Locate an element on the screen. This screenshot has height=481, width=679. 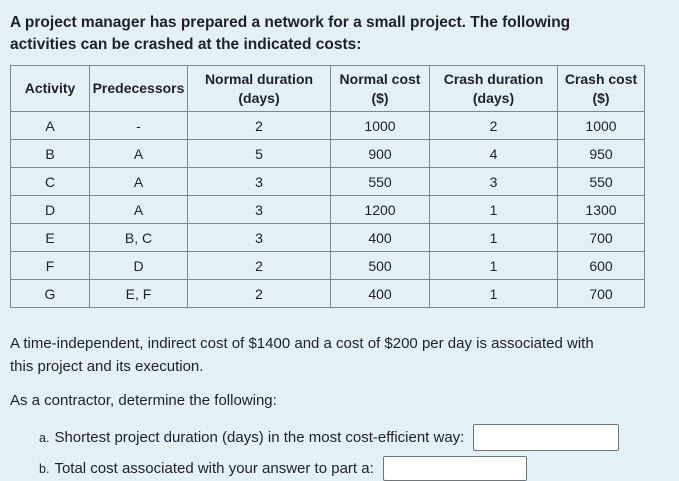
cell-activity: E is located at coordinates (50, 237).